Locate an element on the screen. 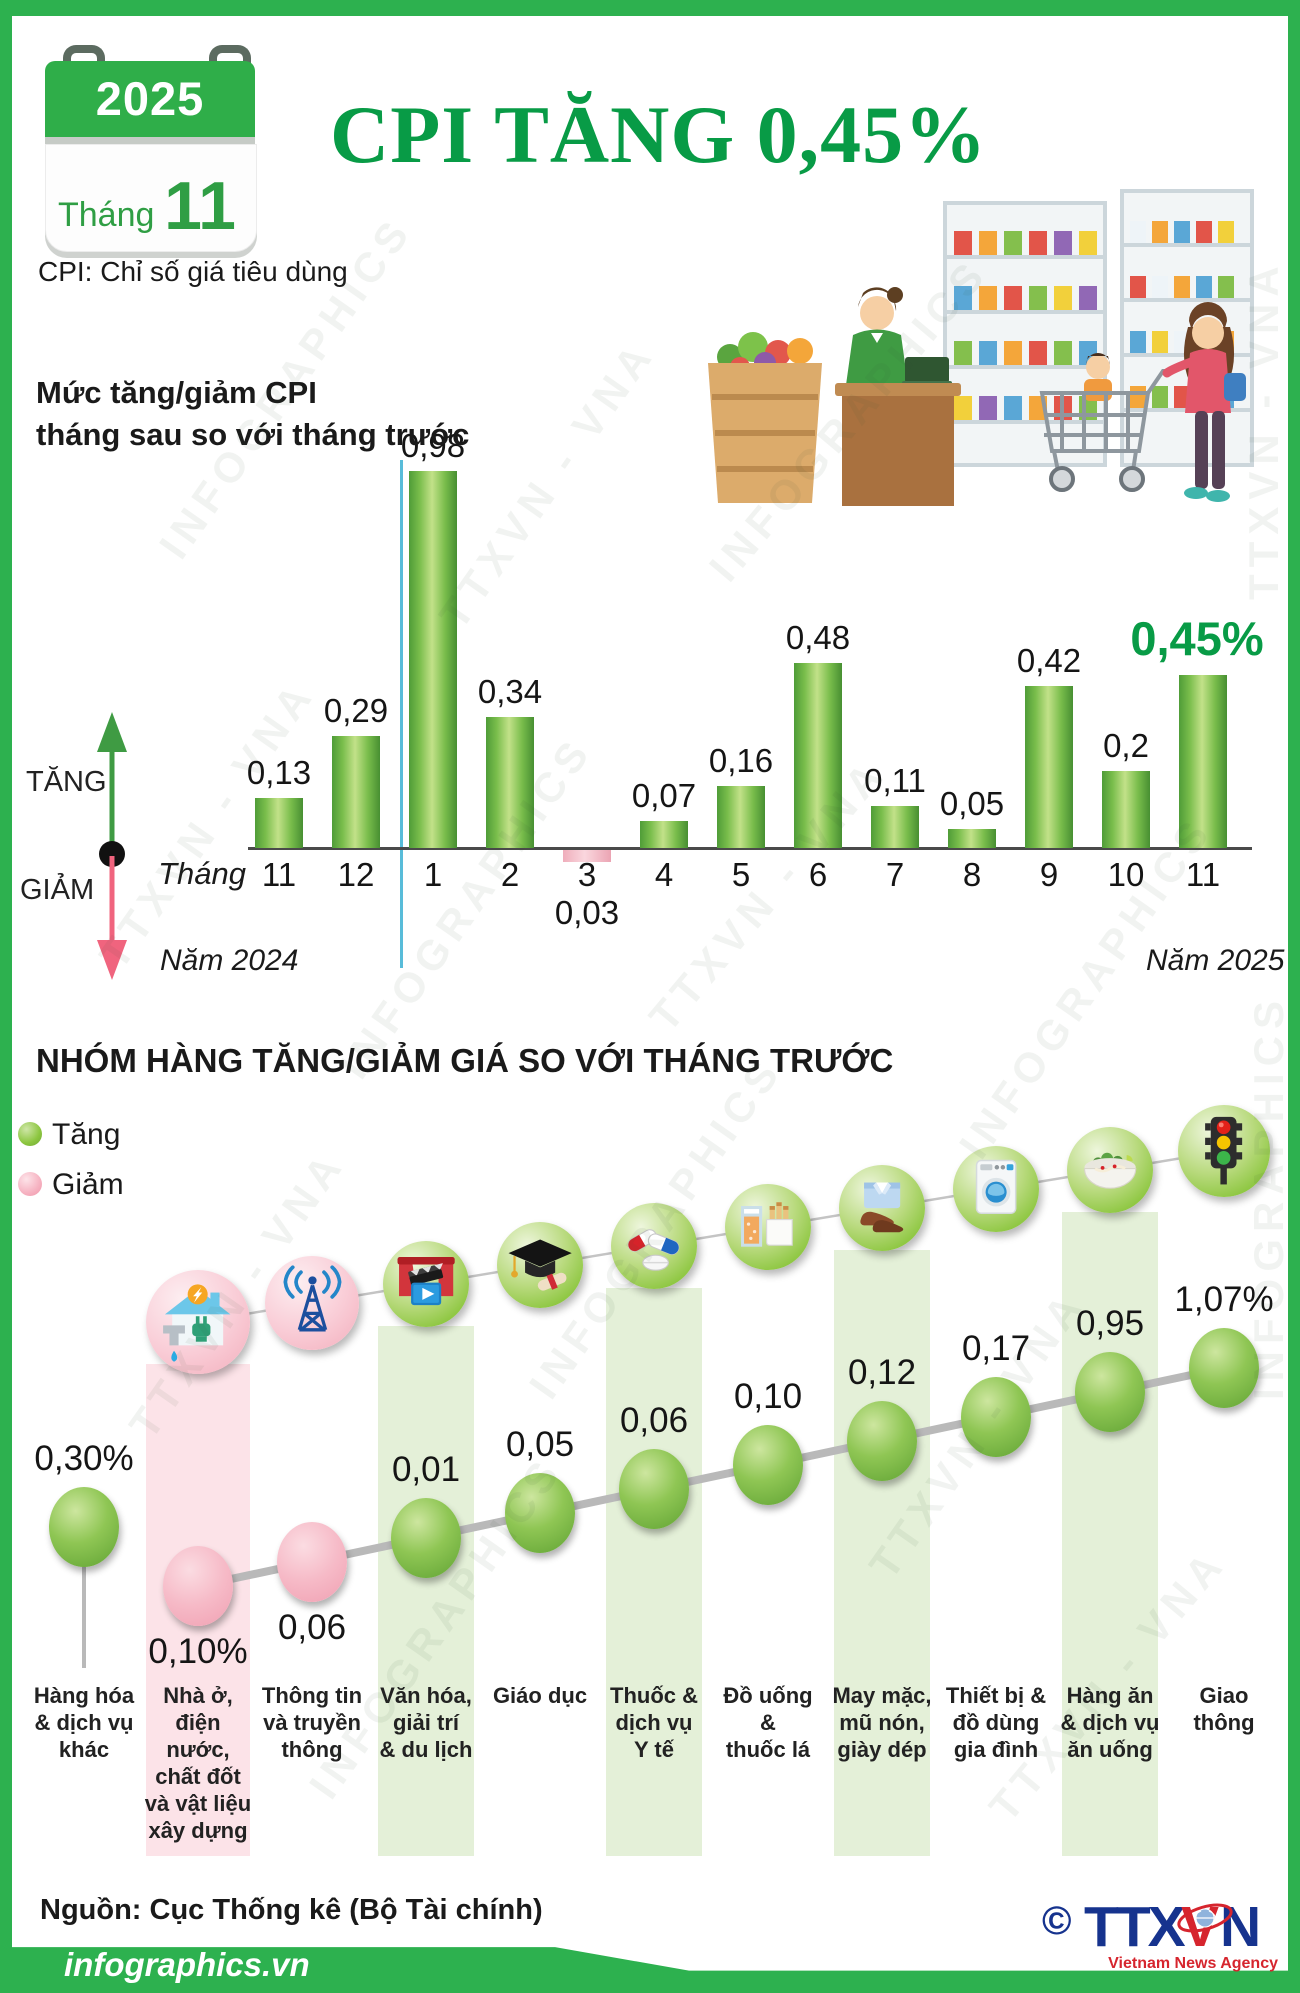 The width and height of the screenshot is (1300, 1993). category-value: 0,17 is located at coordinates (996, 1348).